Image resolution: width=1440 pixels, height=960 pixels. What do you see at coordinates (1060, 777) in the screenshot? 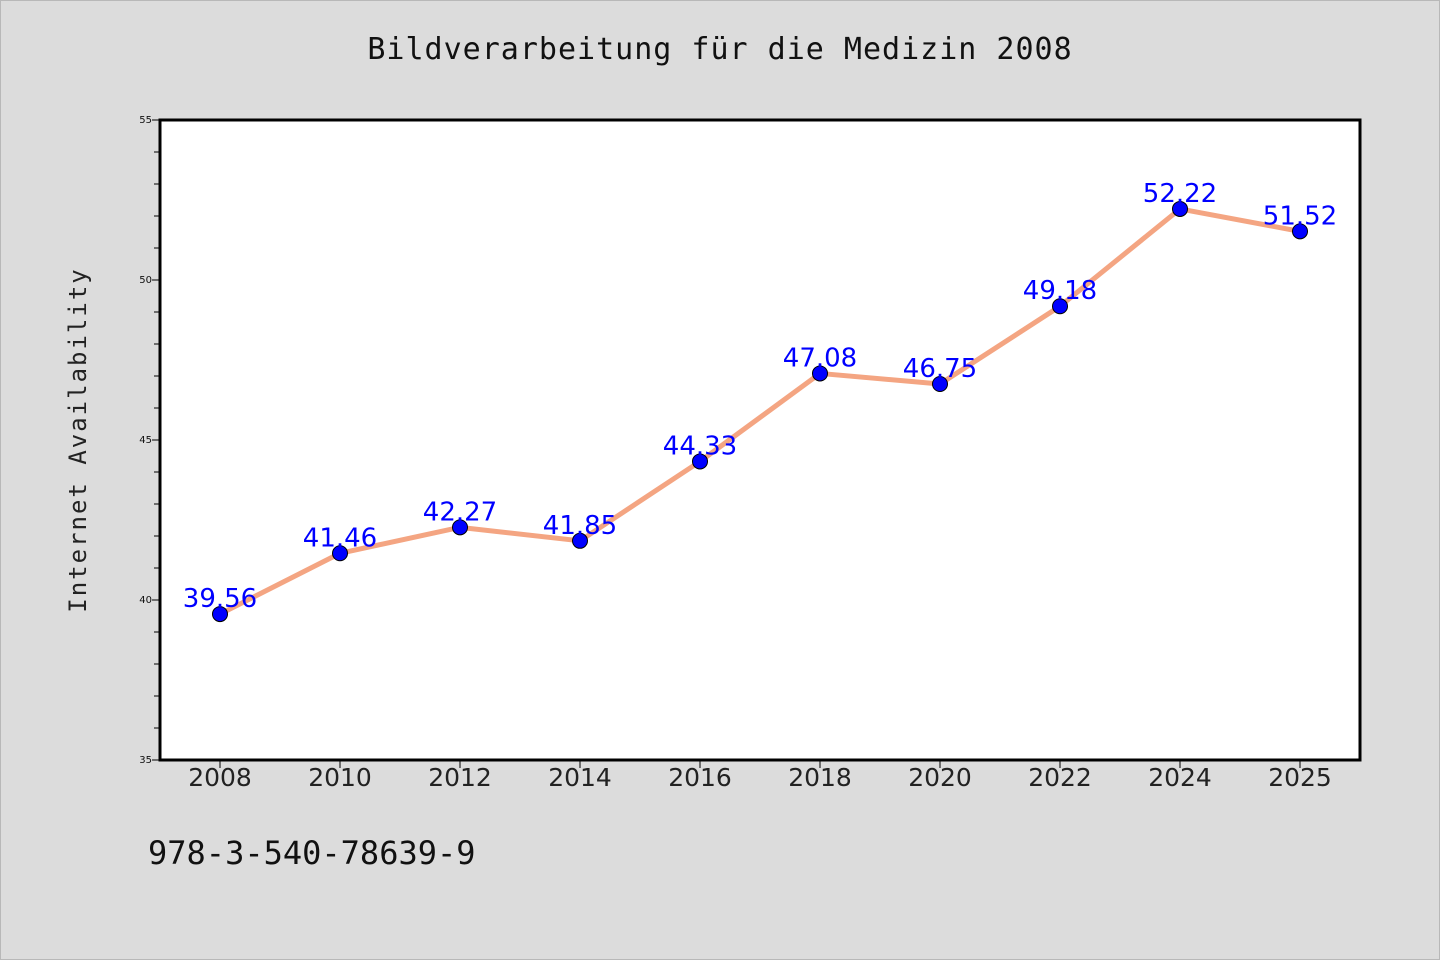
I see `x-tick-label: 2022` at bounding box center [1060, 777].